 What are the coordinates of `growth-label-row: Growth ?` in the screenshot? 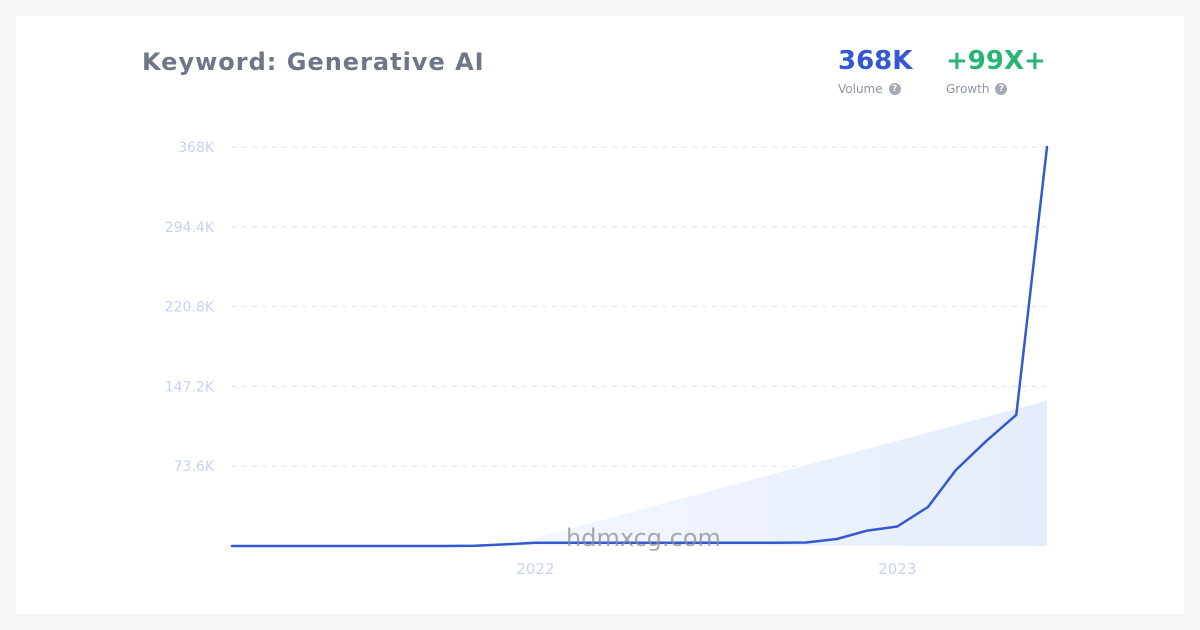 It's located at (996, 89).